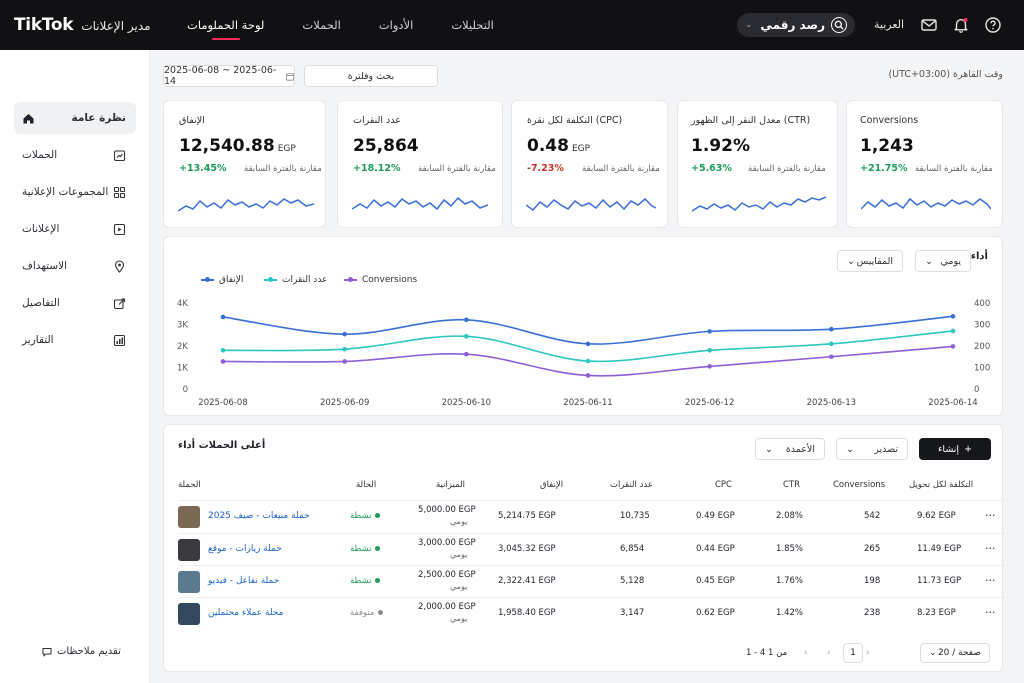 This screenshot has height=683, width=1024. Describe the element at coordinates (350, 279) in the screenshot. I see `legend-swatch` at that location.